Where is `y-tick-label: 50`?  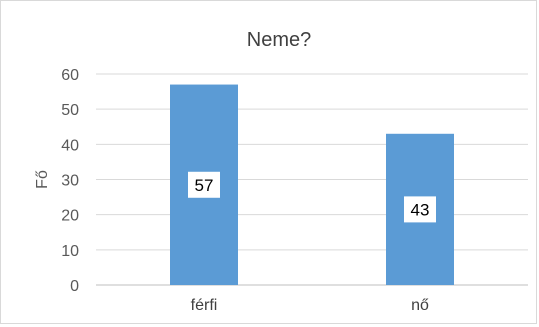
y-tick-label: 50 is located at coordinates (70, 110).